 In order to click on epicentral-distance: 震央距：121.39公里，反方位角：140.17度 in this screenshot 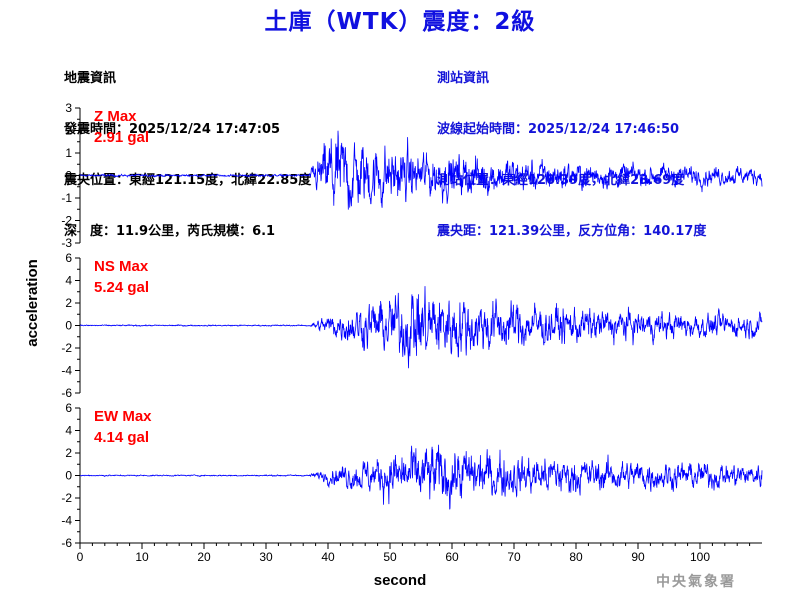, I will do `click(572, 231)`.